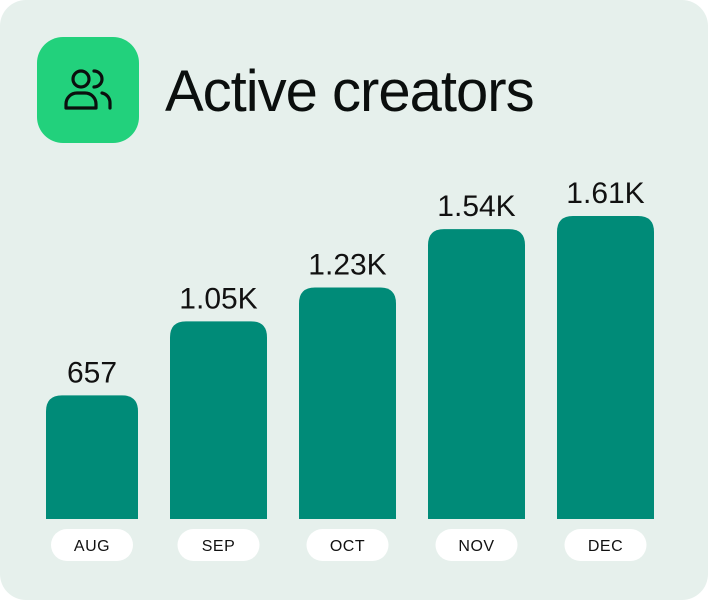 This screenshot has height=600, width=708. I want to click on category-label: AUG, so click(92, 546).